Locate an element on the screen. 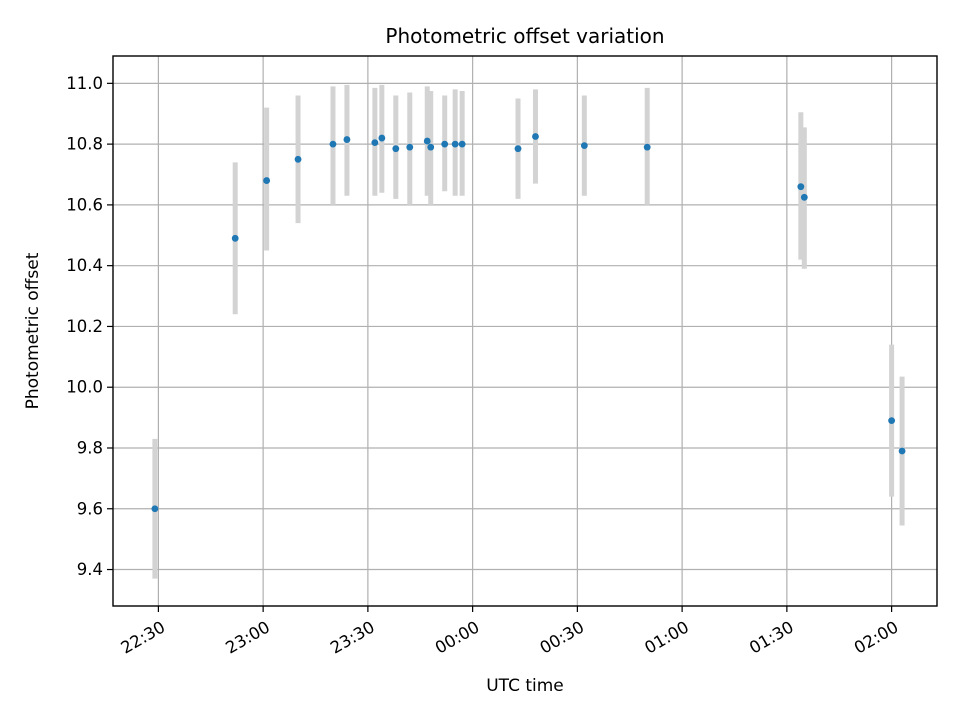 This screenshot has width=960, height=720. y-tick-label: 9.6 is located at coordinates (90, 508).